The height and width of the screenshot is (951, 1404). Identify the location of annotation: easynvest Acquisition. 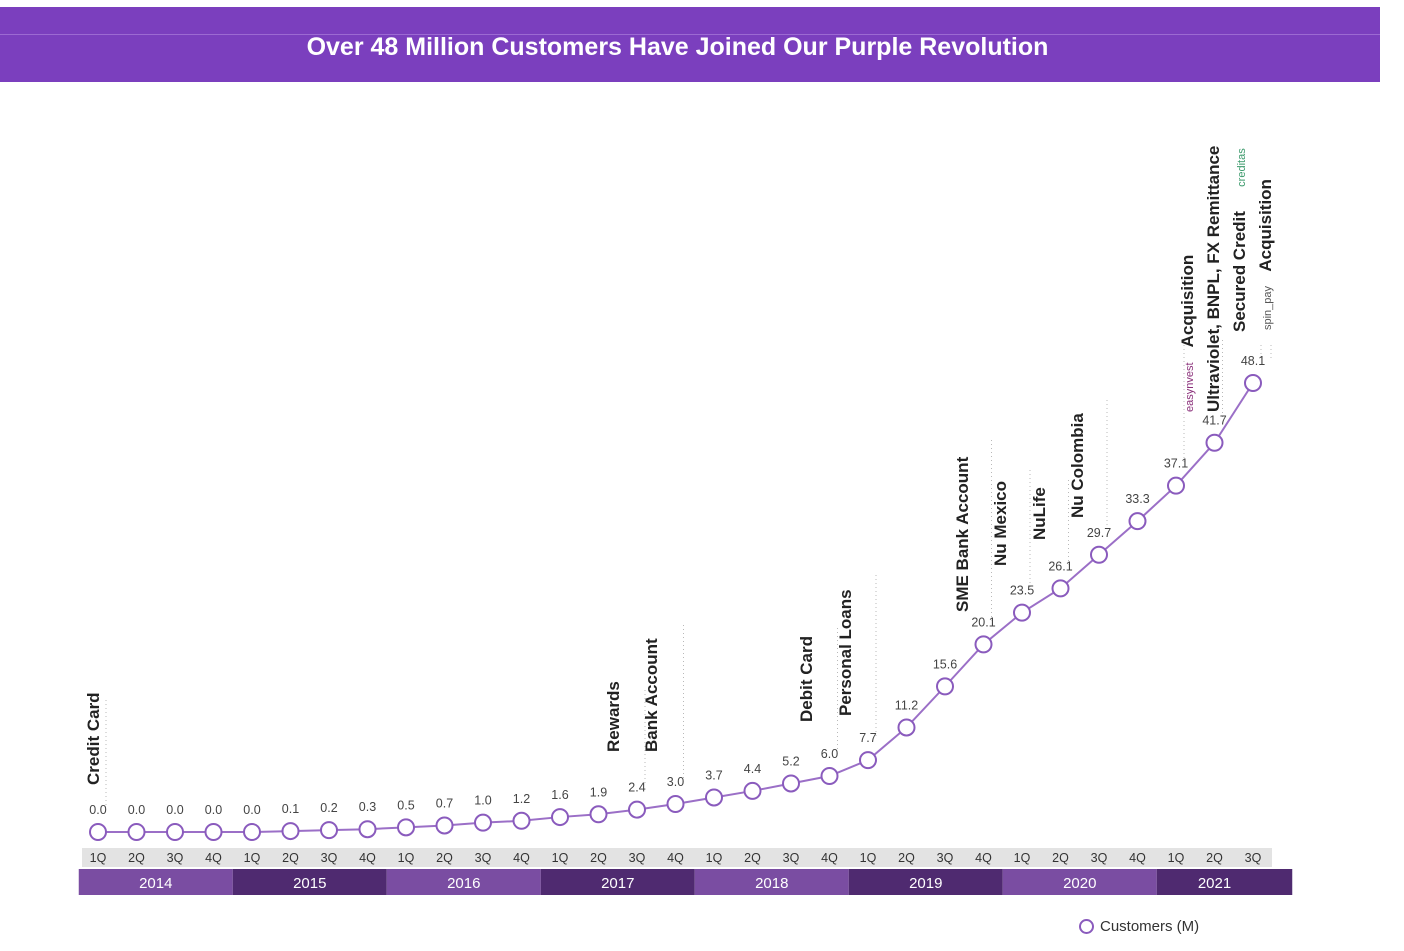
(1187, 333).